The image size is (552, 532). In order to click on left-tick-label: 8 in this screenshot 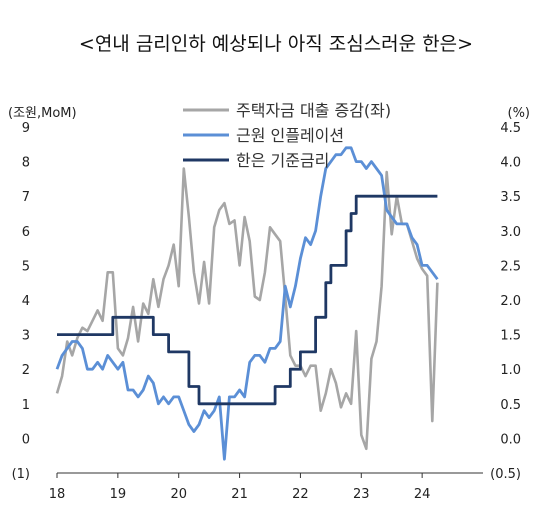, I will do `click(26, 163)`.